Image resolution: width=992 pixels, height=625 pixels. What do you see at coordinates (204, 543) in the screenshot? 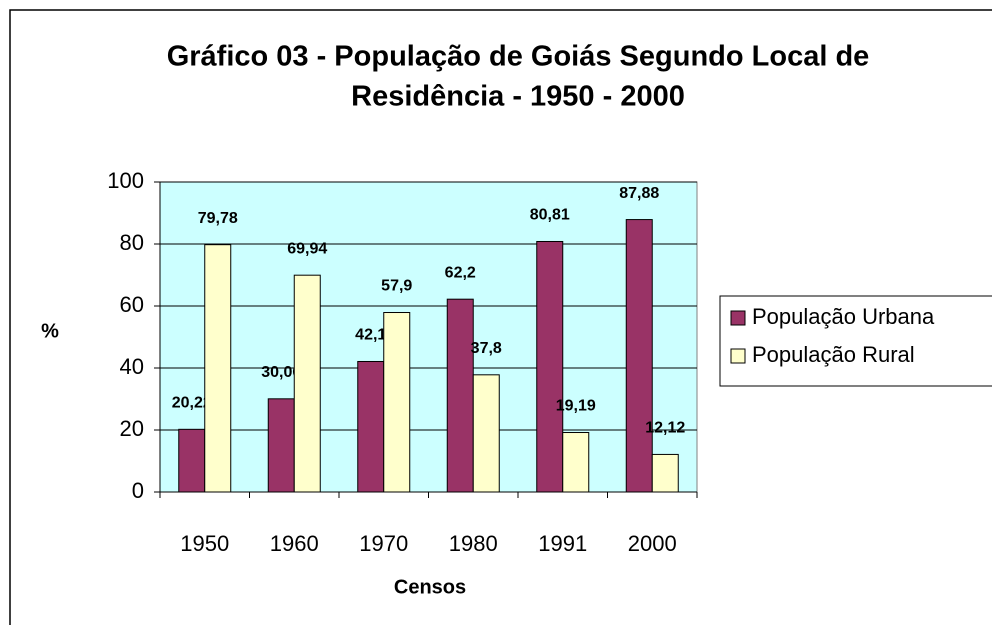
I see `x-tick-label: 1950` at bounding box center [204, 543].